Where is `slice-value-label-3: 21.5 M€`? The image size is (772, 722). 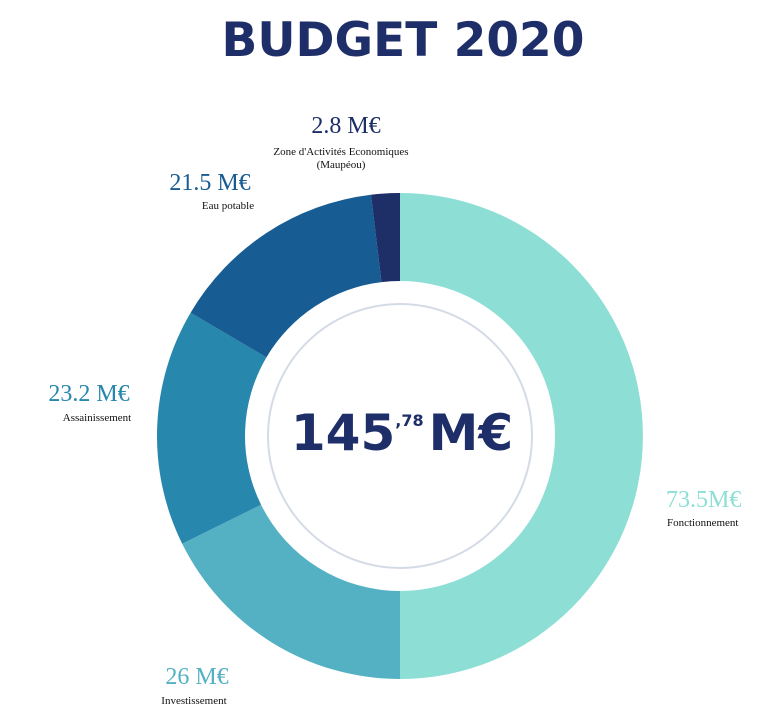 slice-value-label-3: 21.5 M€ is located at coordinates (209, 183).